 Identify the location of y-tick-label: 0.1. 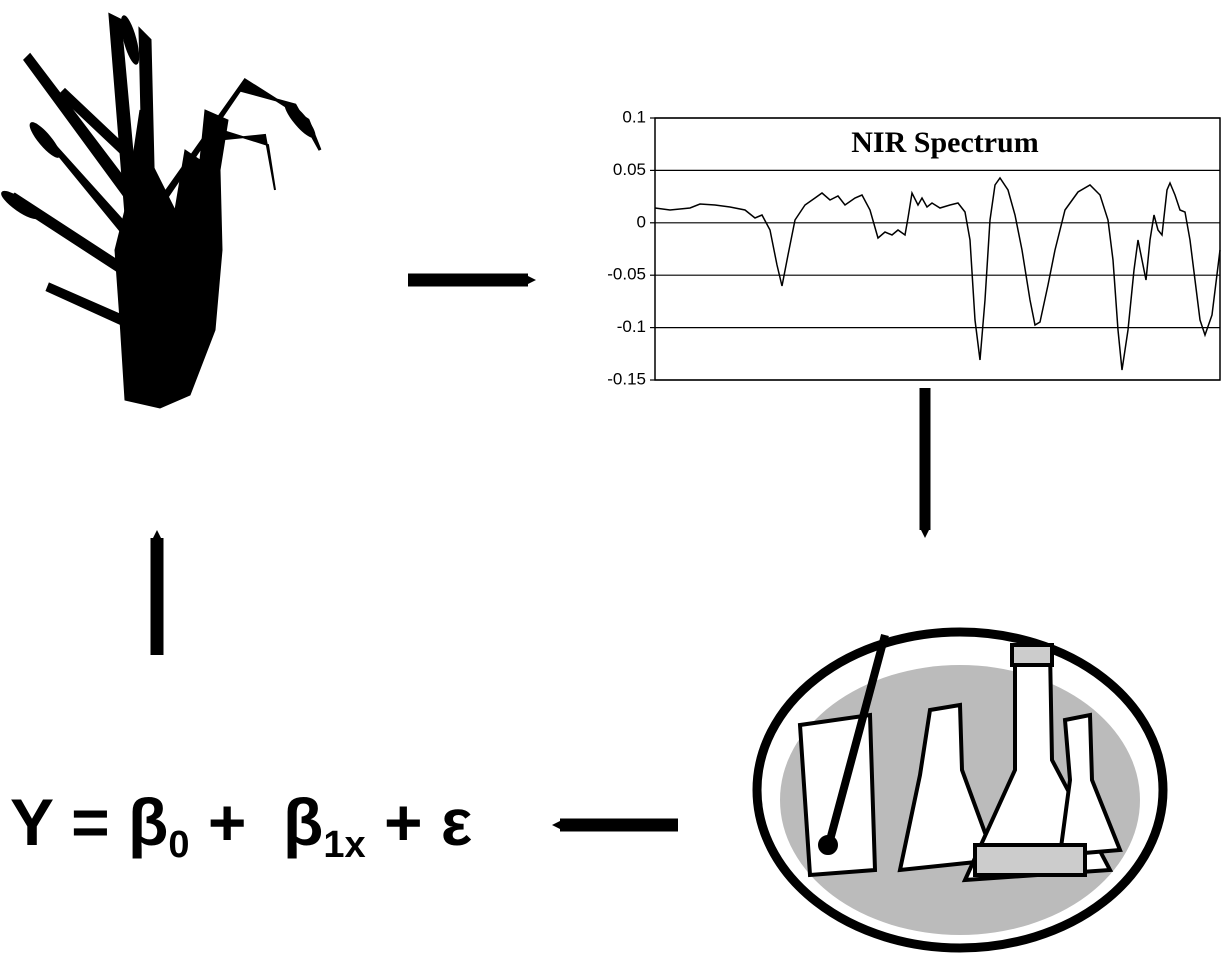
(634, 116).